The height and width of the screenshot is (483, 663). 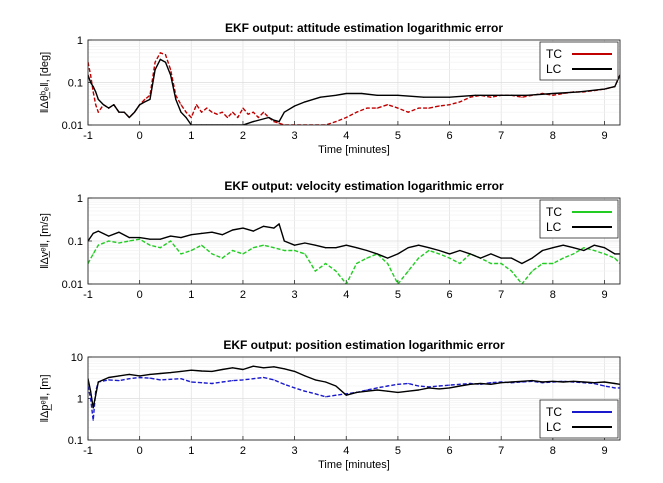 I want to click on x-axis-label: Time [minutes], so click(x=354, y=465).